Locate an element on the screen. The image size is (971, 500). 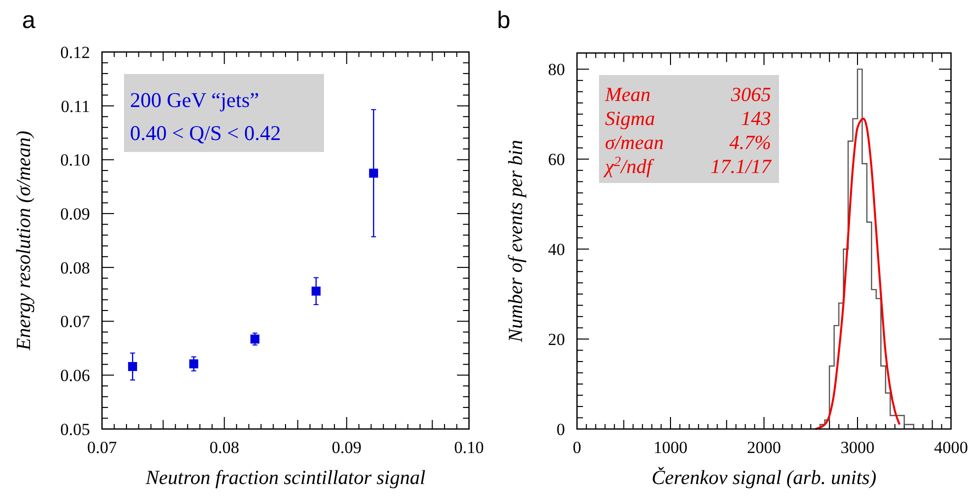
annotation: 0.40 < Q/S < 0.42 is located at coordinates (205, 132).